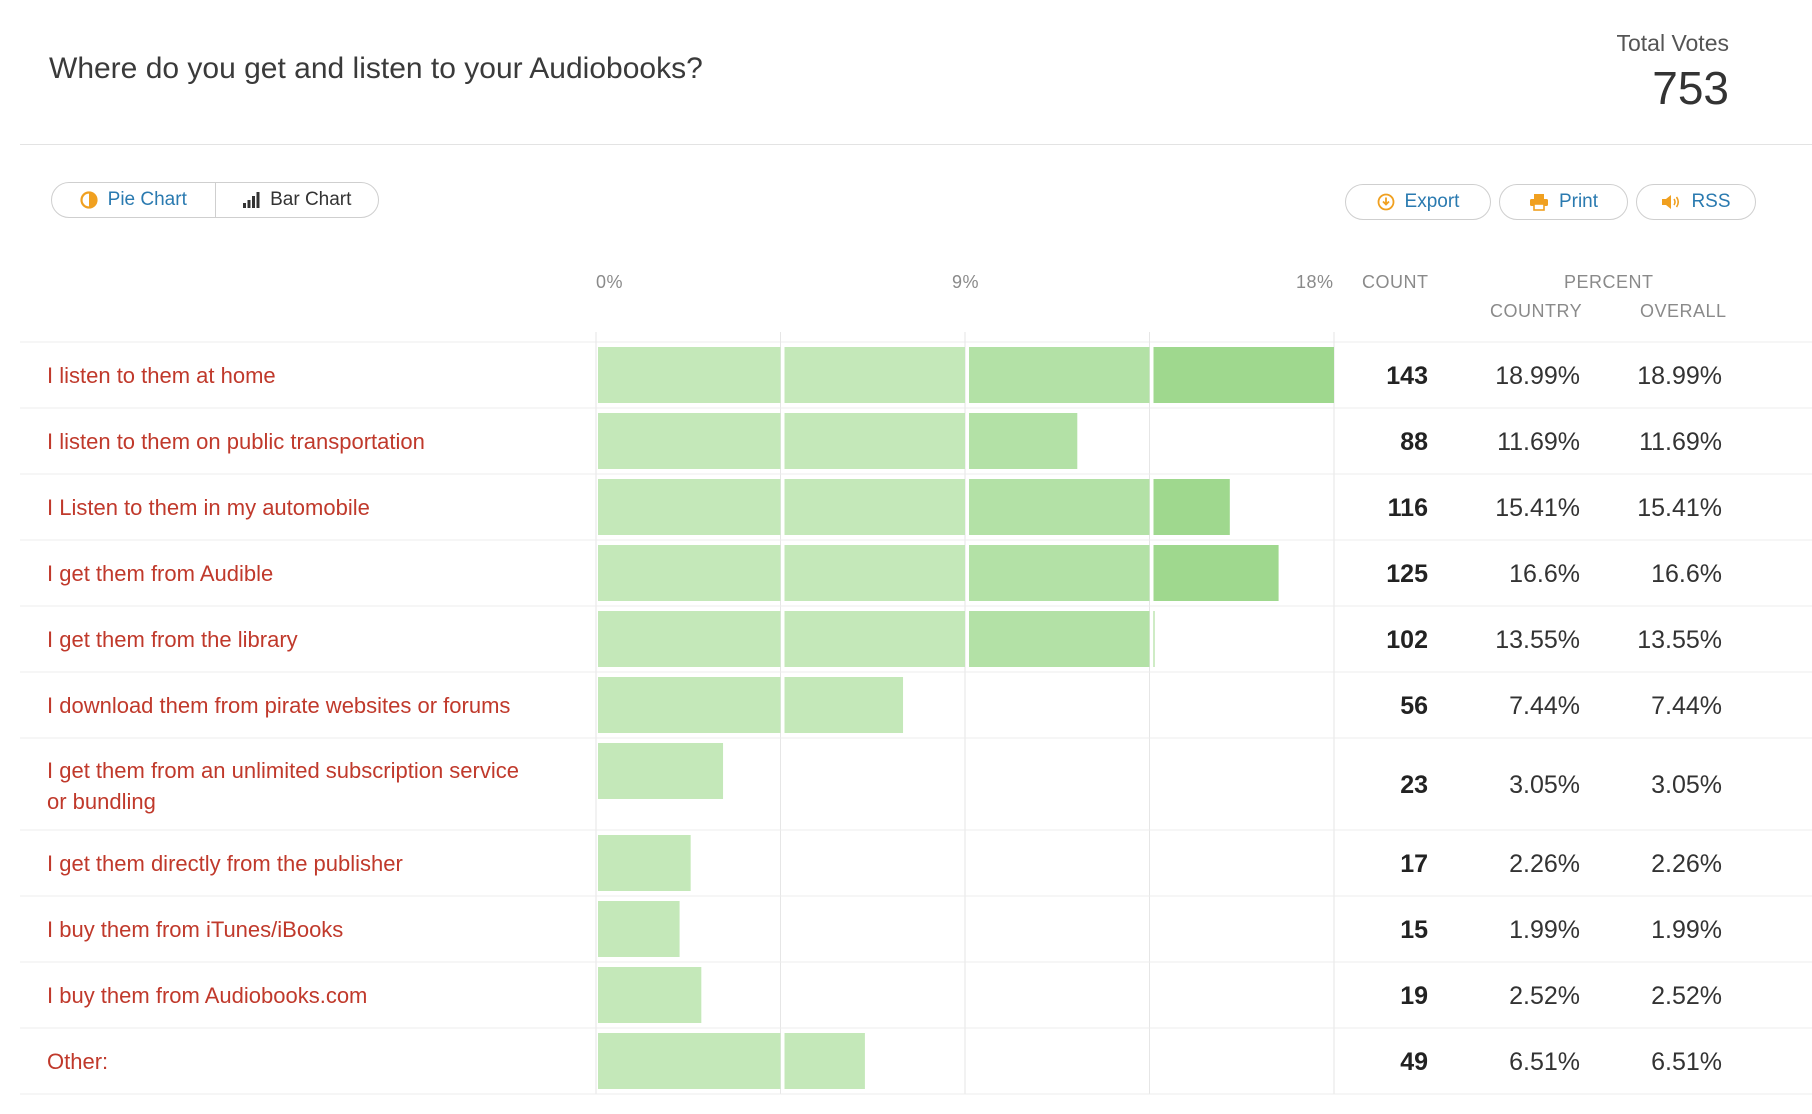 The height and width of the screenshot is (1114, 1812). What do you see at coordinates (1683, 311) in the screenshot?
I see `overall-column-header: OVERALL` at bounding box center [1683, 311].